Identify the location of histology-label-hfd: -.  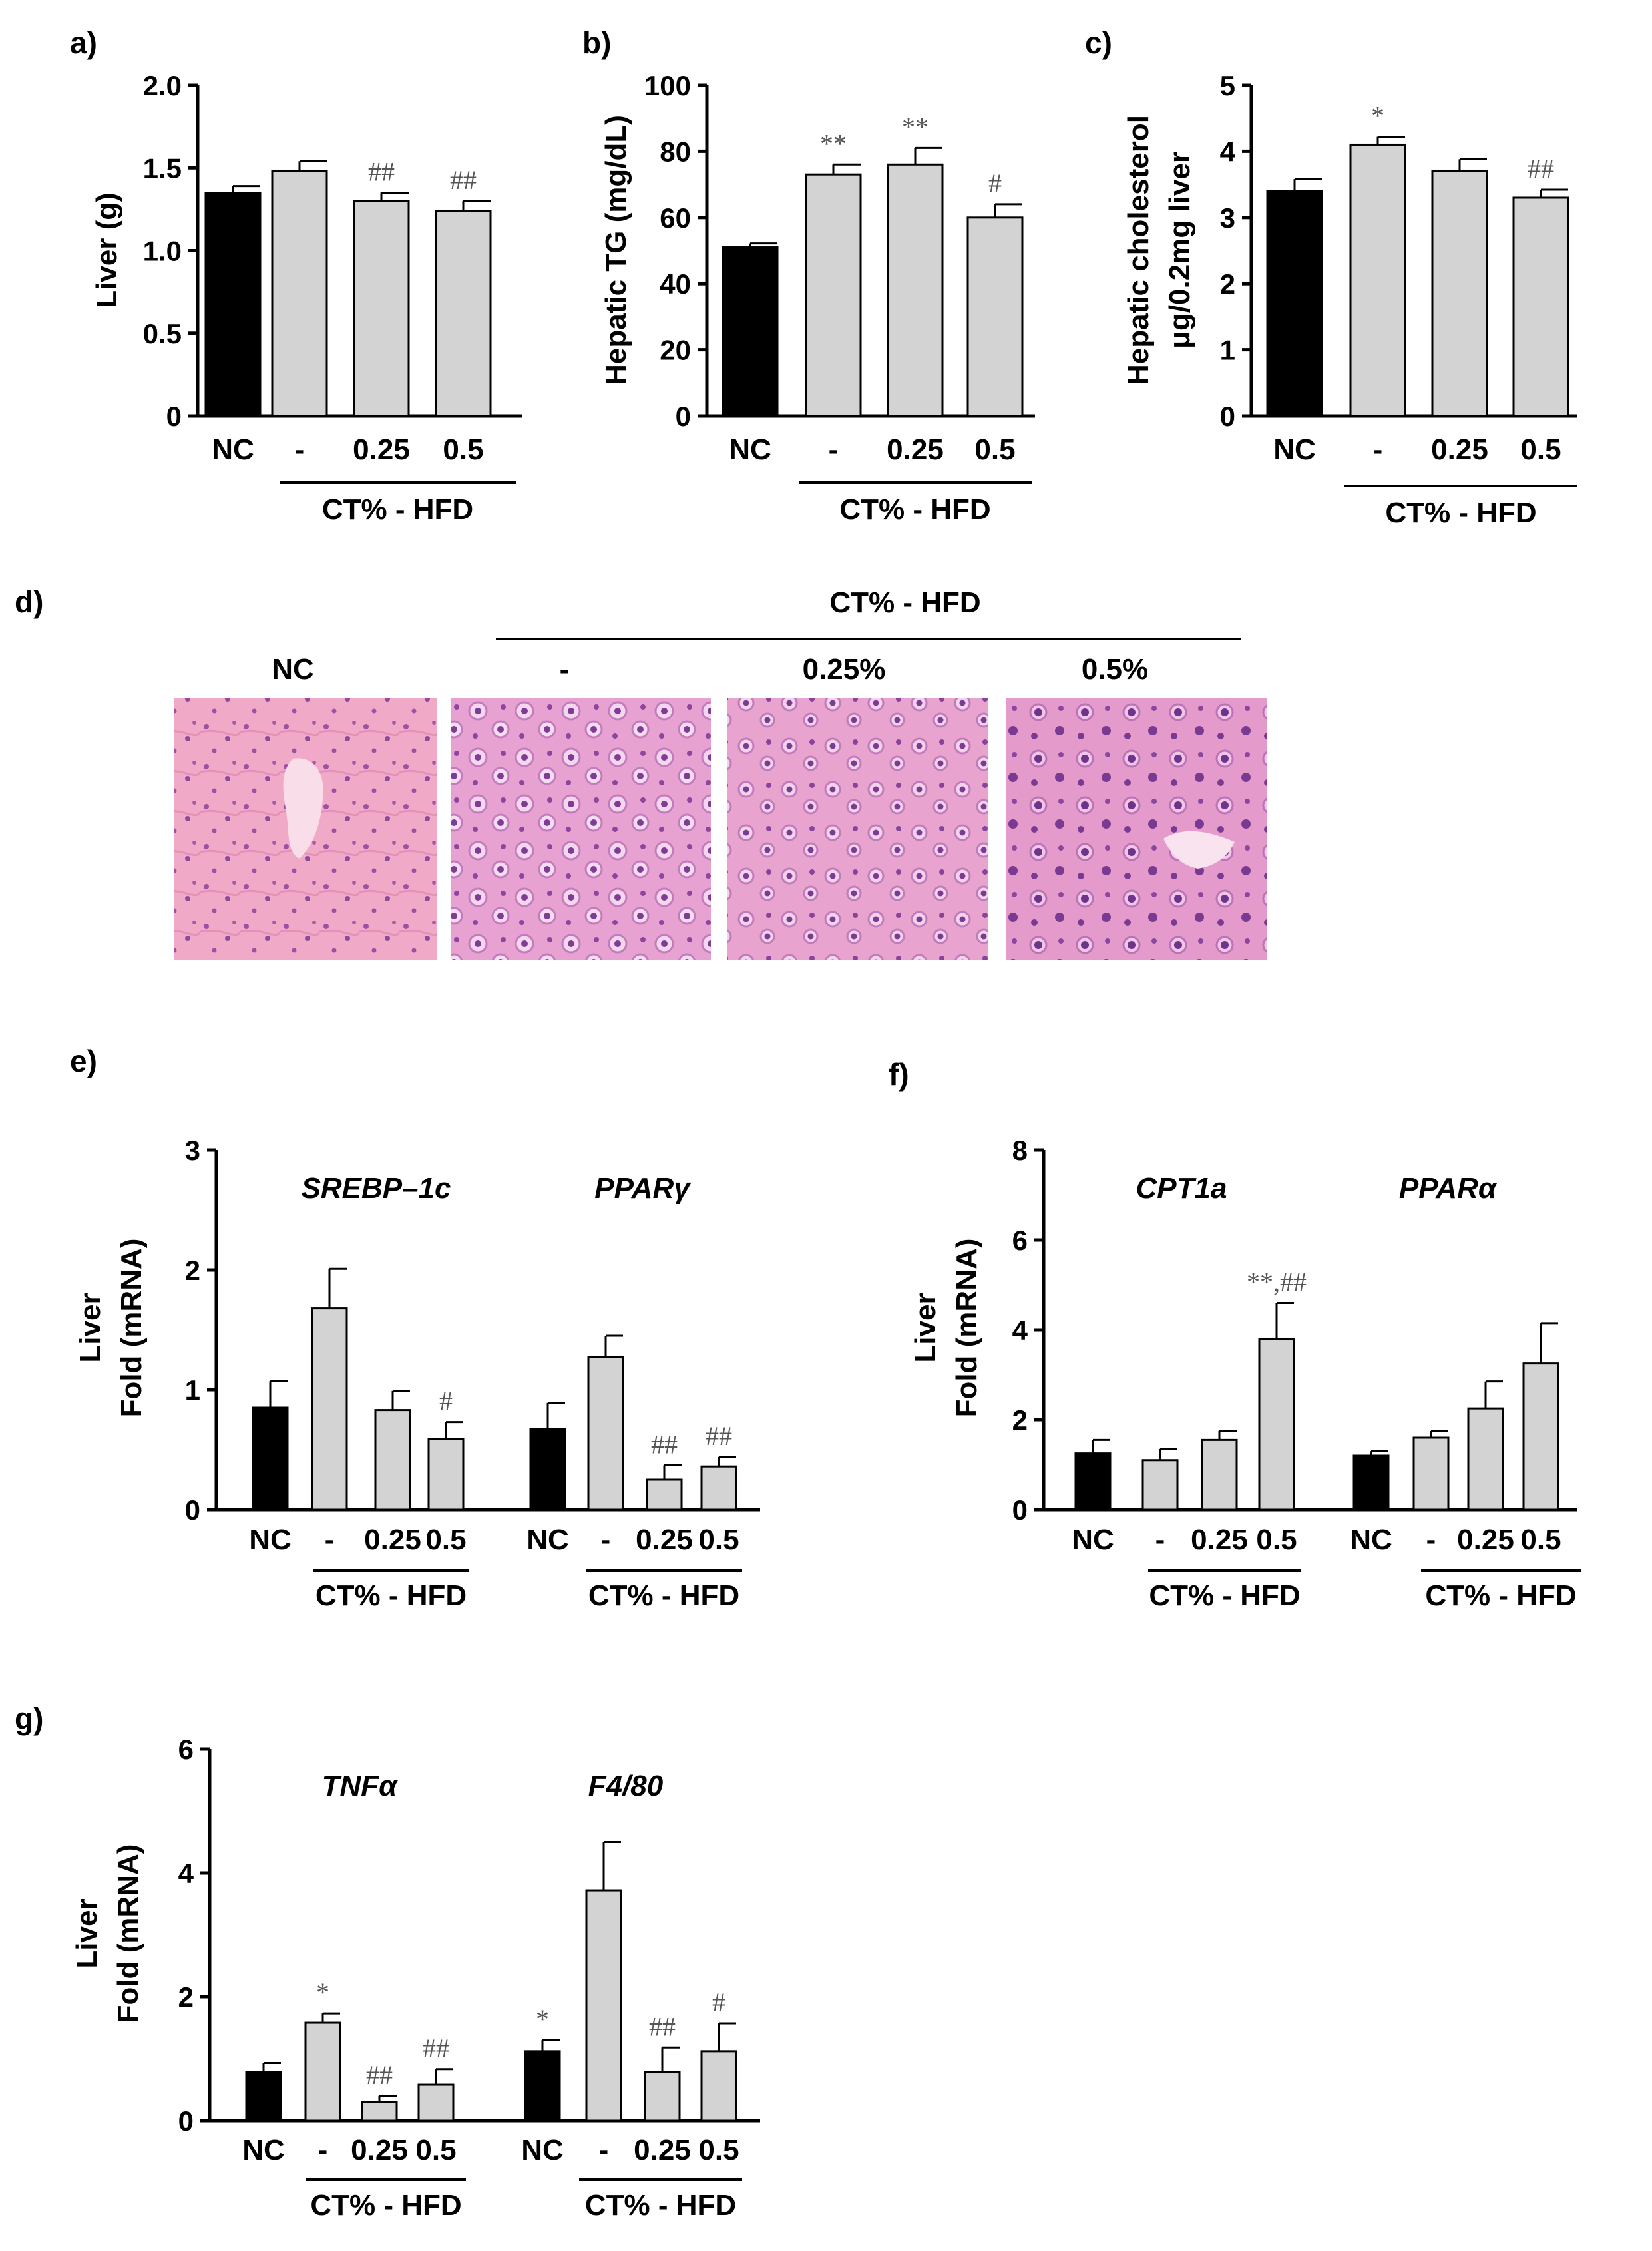
(565, 669).